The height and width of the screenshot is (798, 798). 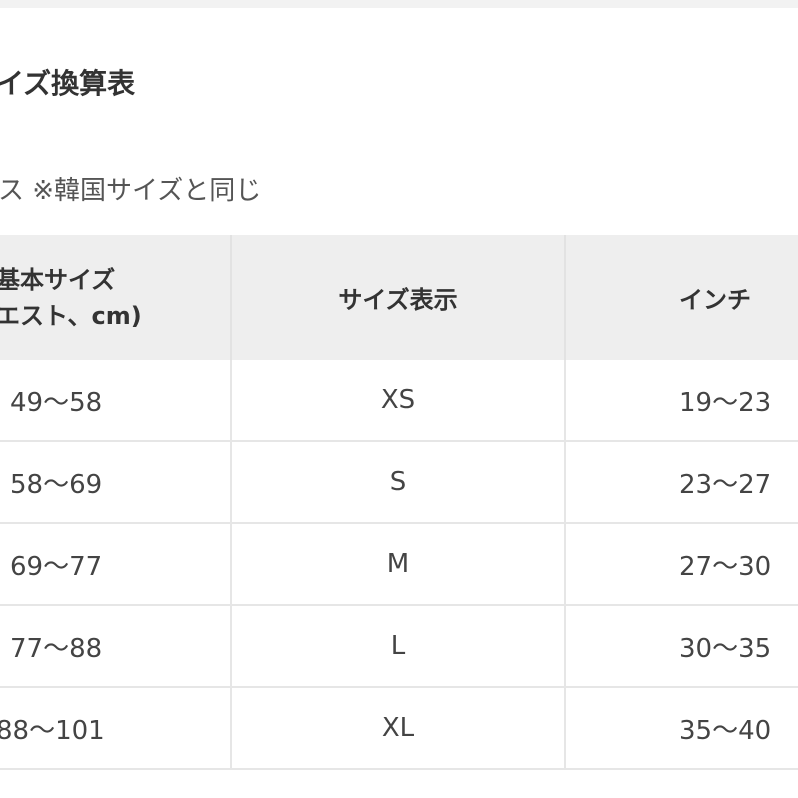 I want to click on cell-size-label: M, so click(x=398, y=564).